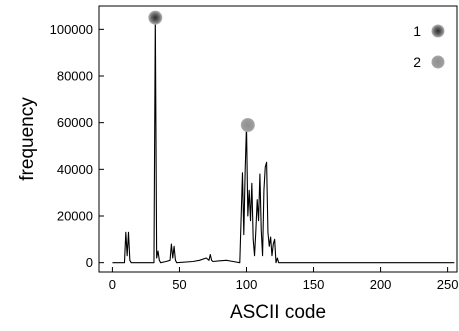 This screenshot has width=459, height=331. Describe the element at coordinates (112, 284) in the screenshot. I see `x-tick-label: 0` at that location.